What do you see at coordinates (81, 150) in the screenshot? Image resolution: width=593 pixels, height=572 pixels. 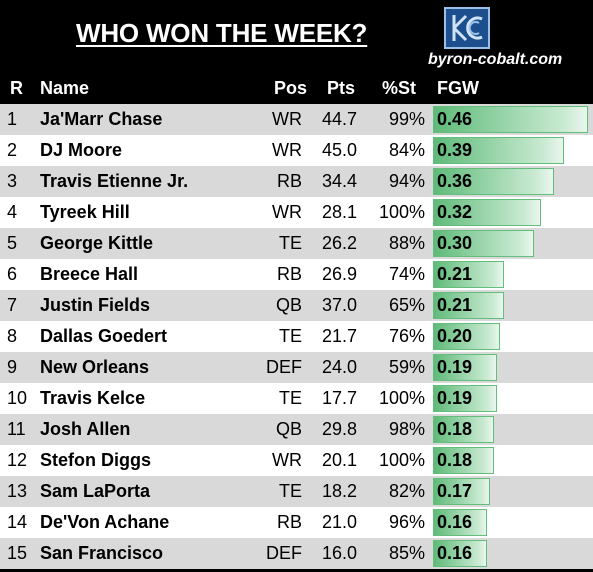 I see `name-cell: DJ Moore` at bounding box center [81, 150].